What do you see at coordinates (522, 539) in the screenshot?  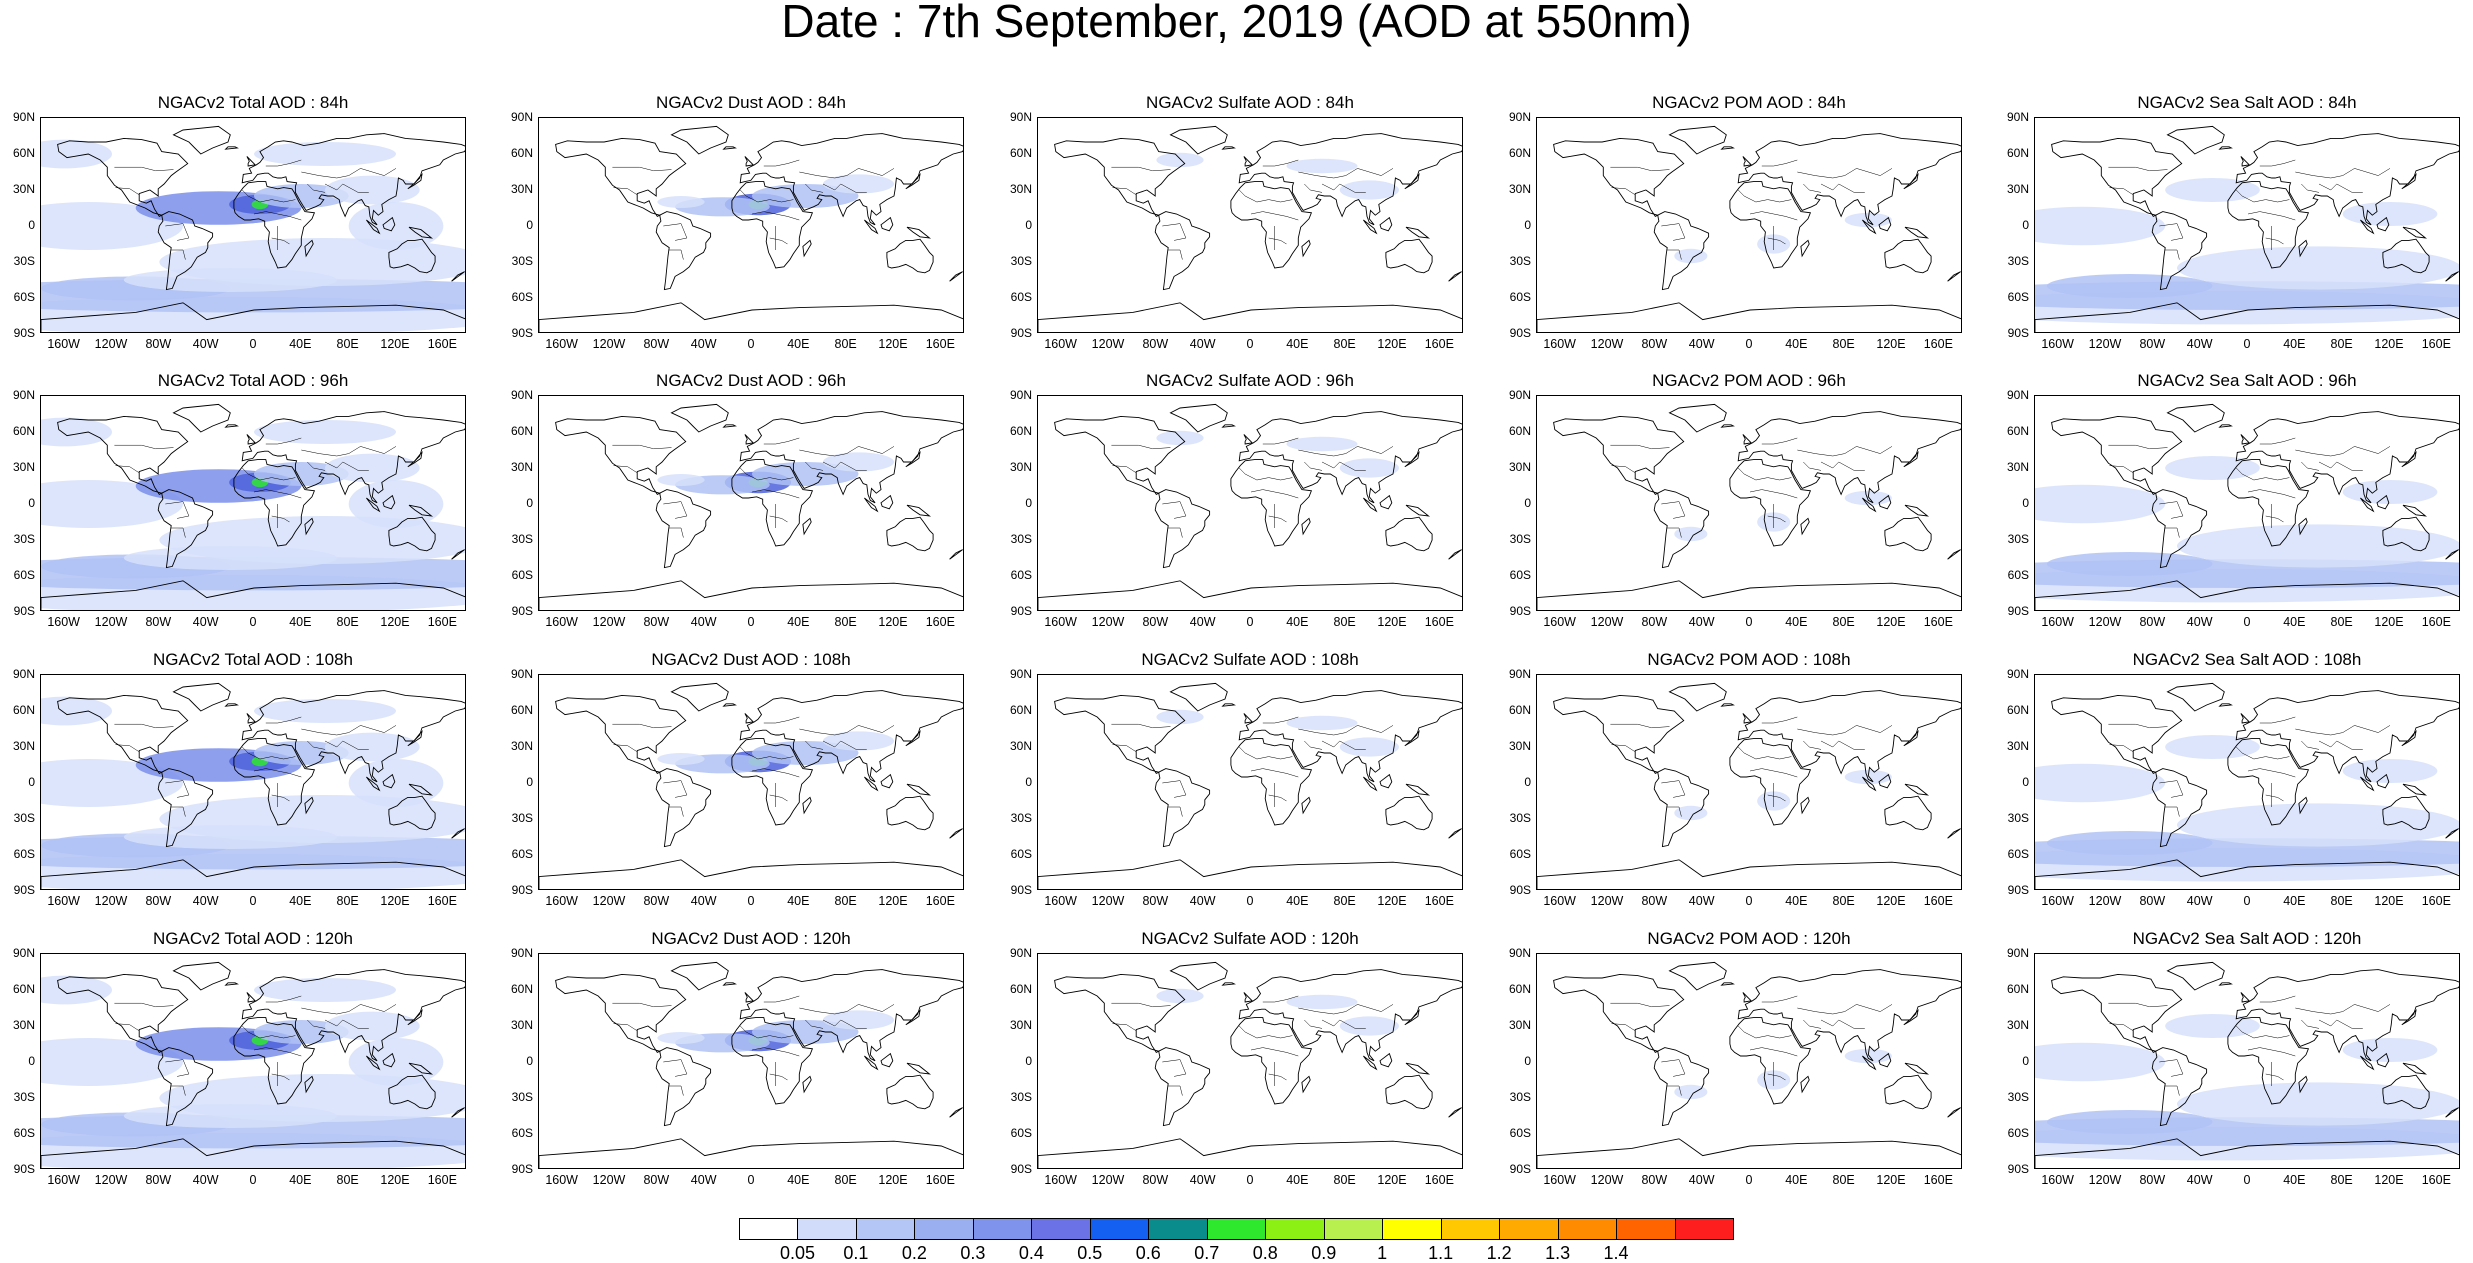 I see `lat-tick-label: 30S` at bounding box center [522, 539].